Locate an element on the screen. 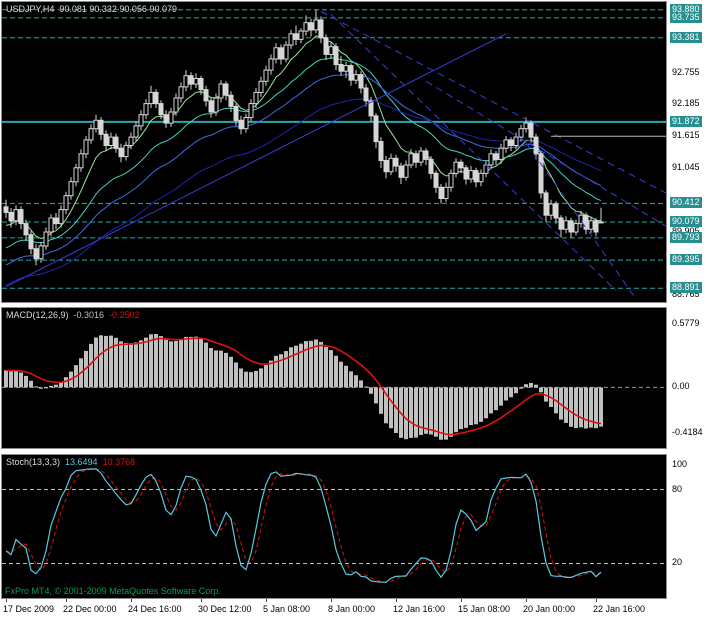  stoch-k-value: 13.6494 is located at coordinates (81, 462).